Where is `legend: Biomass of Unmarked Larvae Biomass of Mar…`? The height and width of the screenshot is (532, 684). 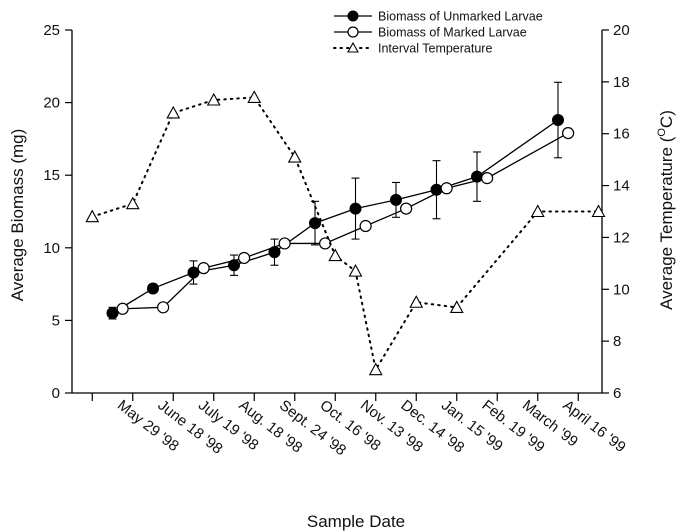 legend: Biomass of Unmarked Larvae Biomass of Mar… is located at coordinates (438, 33).